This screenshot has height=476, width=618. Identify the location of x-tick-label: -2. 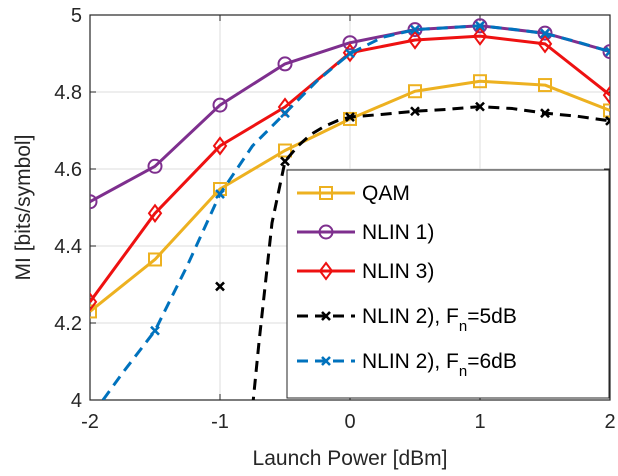
(90, 422).